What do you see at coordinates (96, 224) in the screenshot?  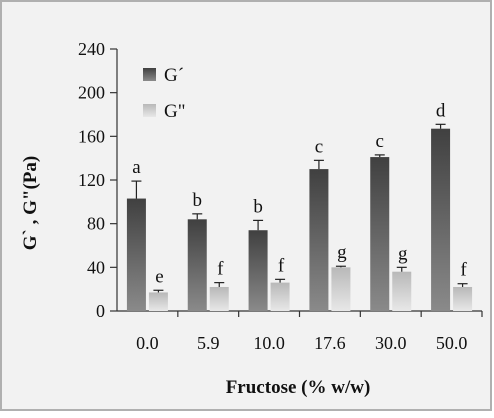 I see `y-tick-label: 80` at bounding box center [96, 224].